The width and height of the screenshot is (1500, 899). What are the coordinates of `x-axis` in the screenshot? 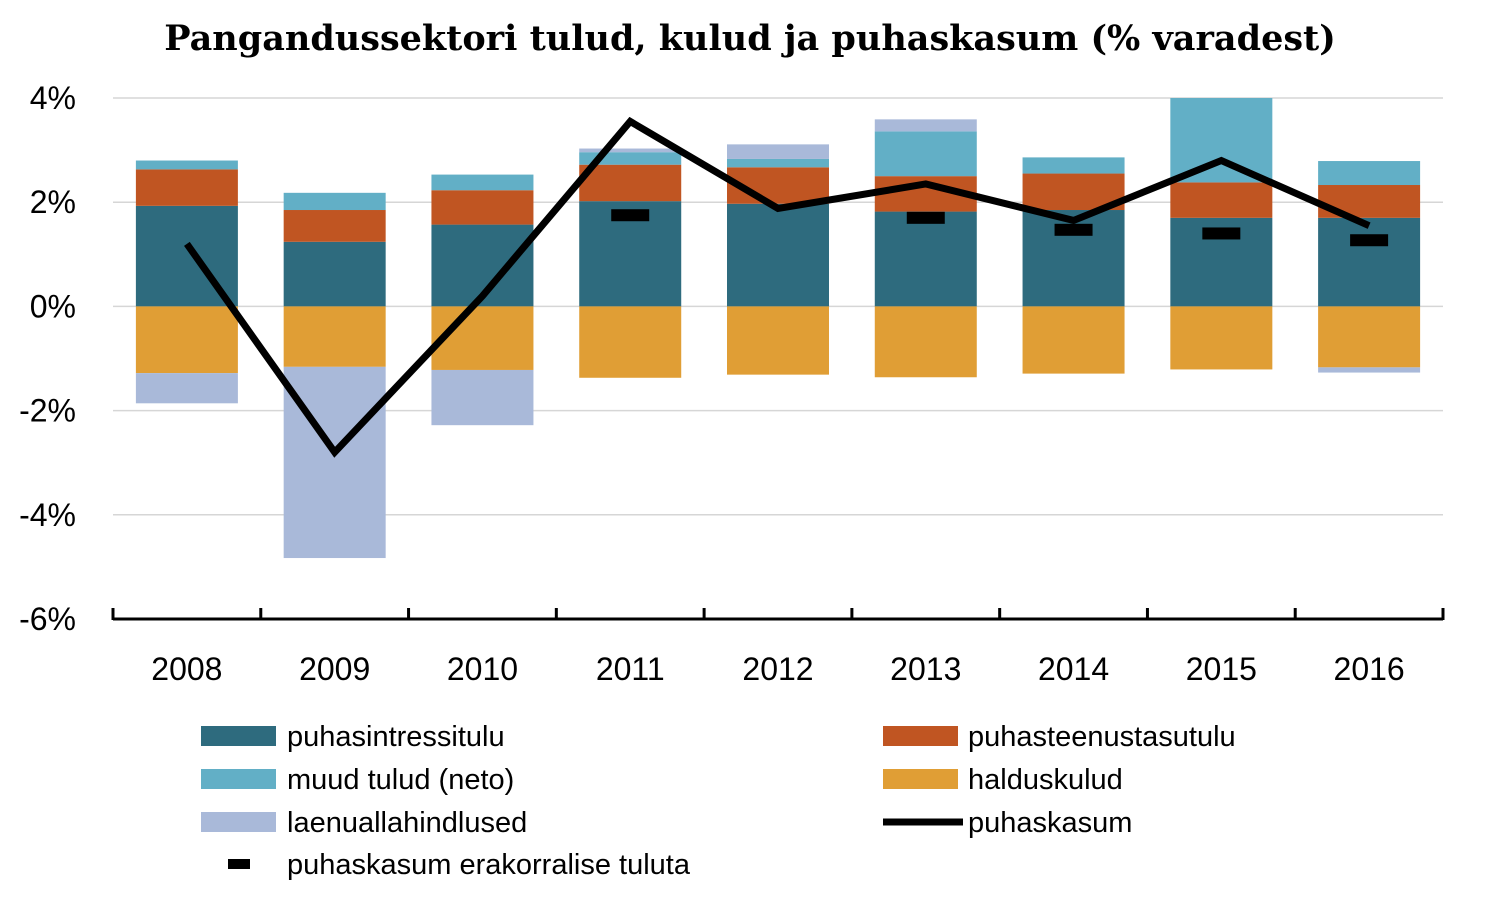 It's located at (778, 614).